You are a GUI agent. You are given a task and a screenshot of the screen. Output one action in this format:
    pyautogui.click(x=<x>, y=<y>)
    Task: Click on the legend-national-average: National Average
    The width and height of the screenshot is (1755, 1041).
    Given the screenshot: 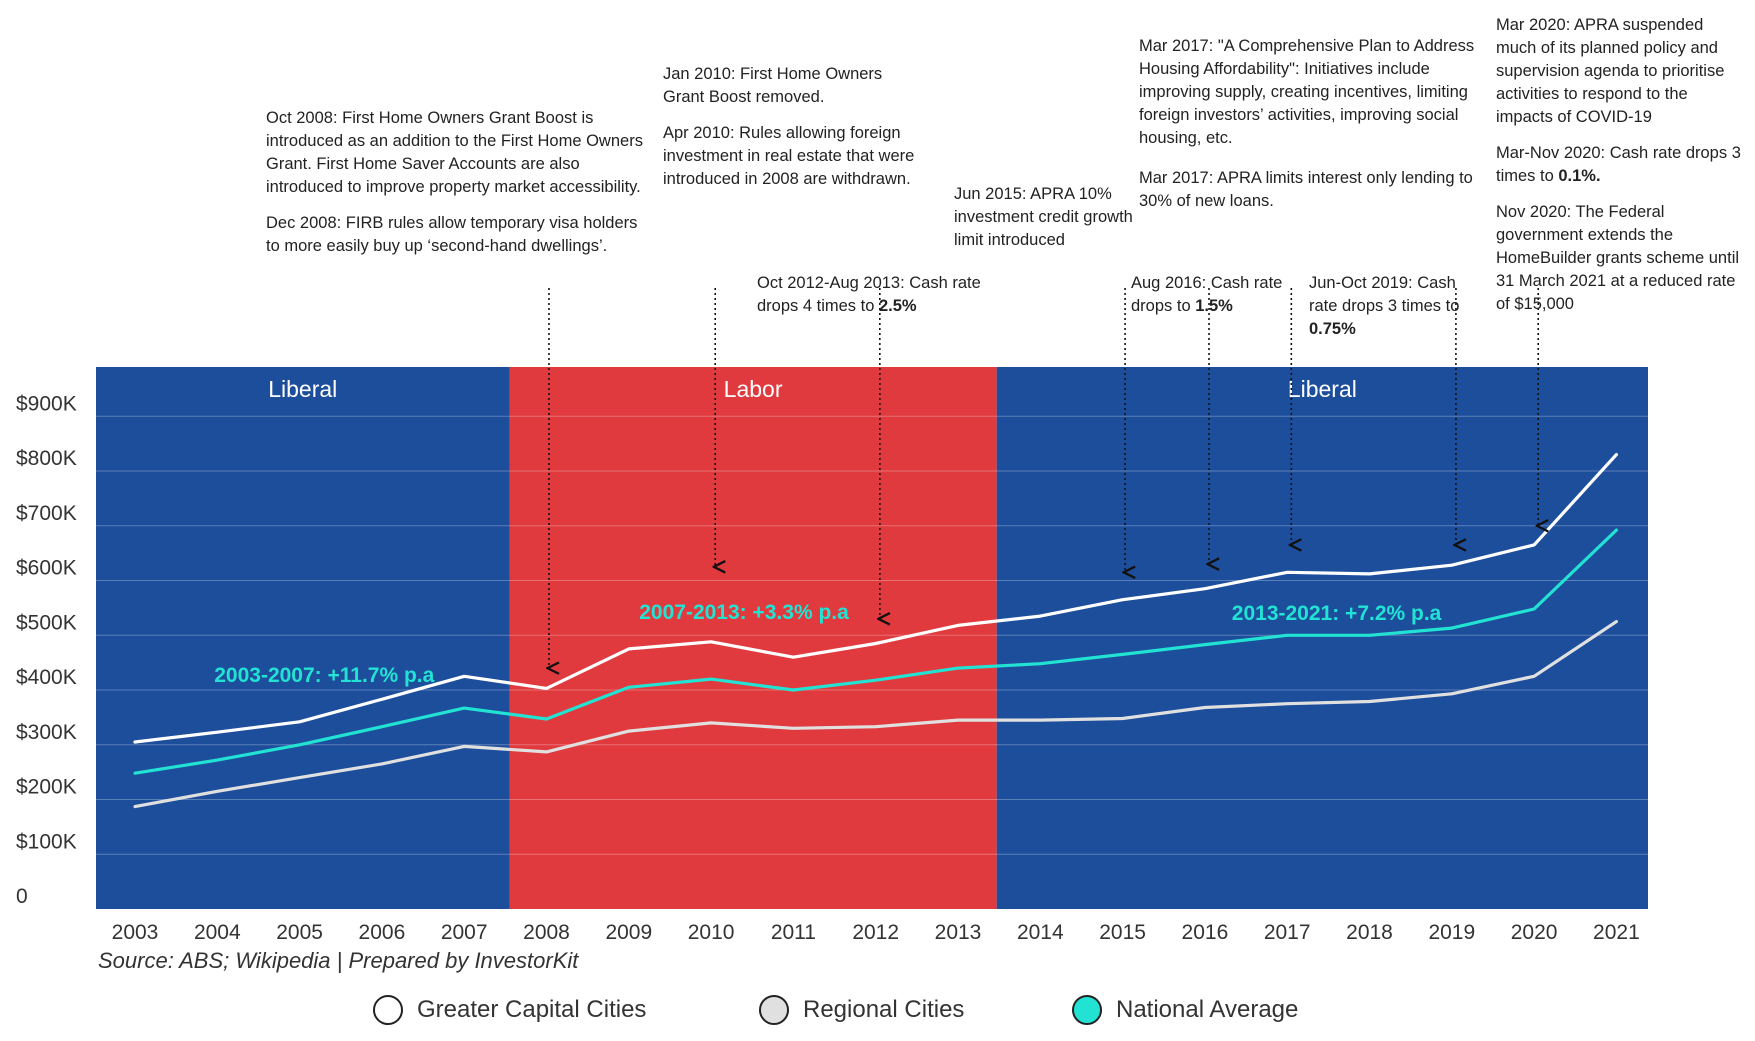 What is the action you would take?
    pyautogui.click(x=1185, y=1010)
    